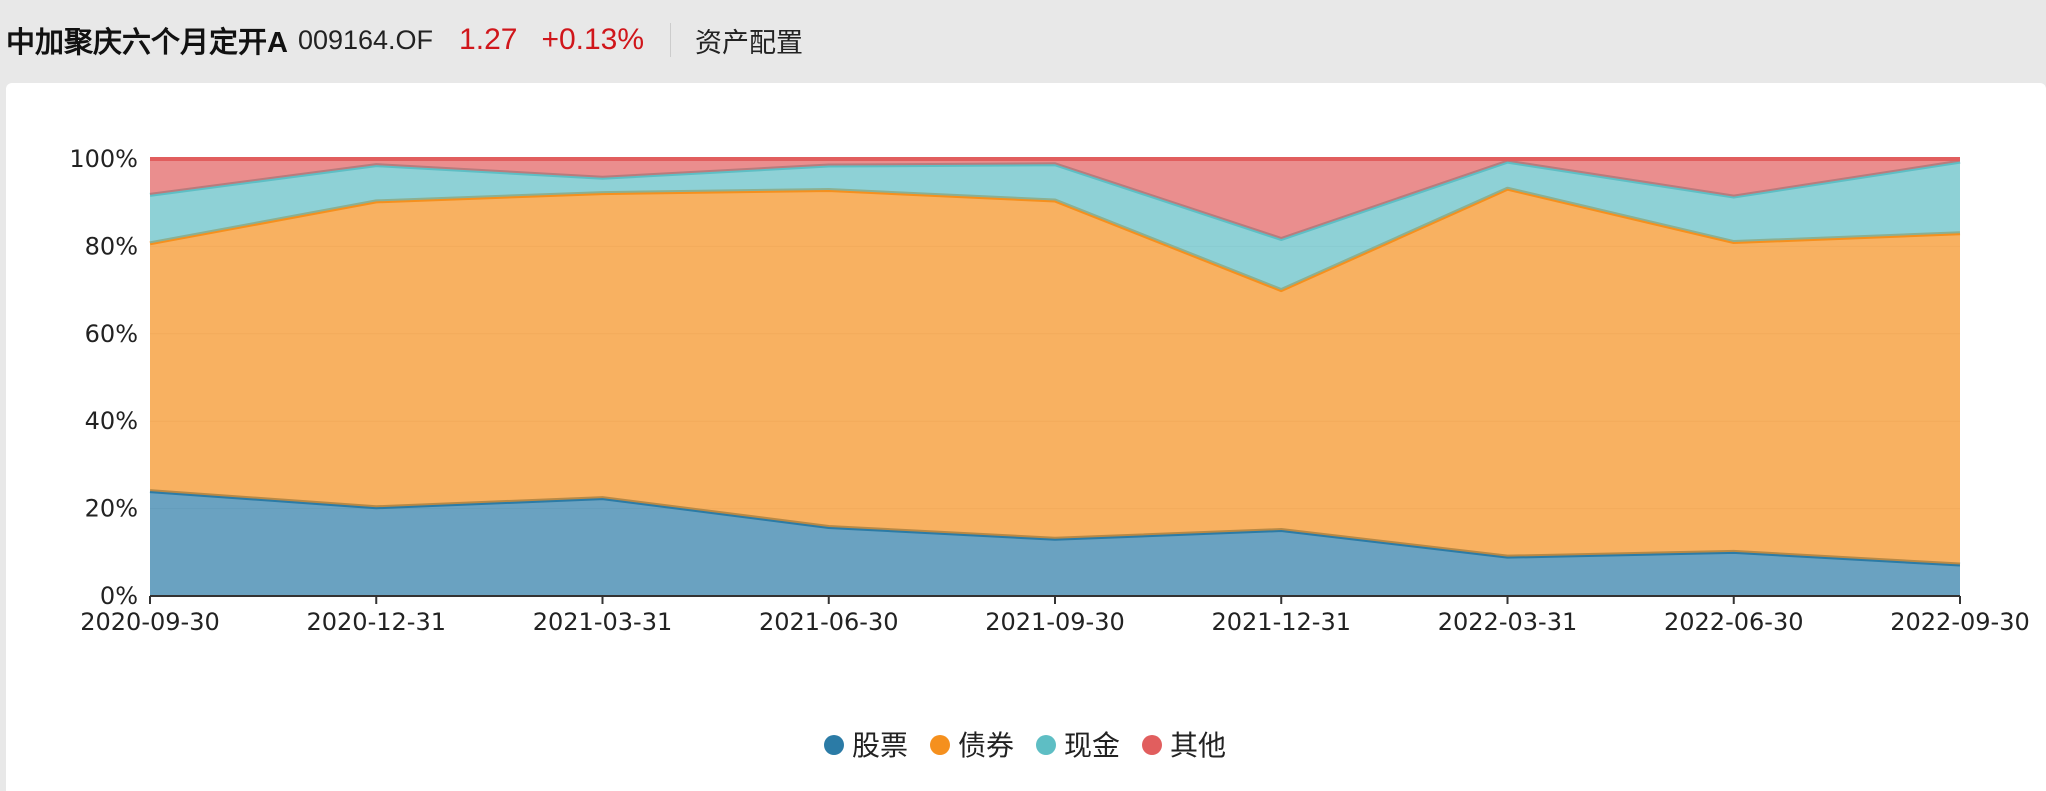  I want to click on y-tick-label: 60%, so click(111, 334).